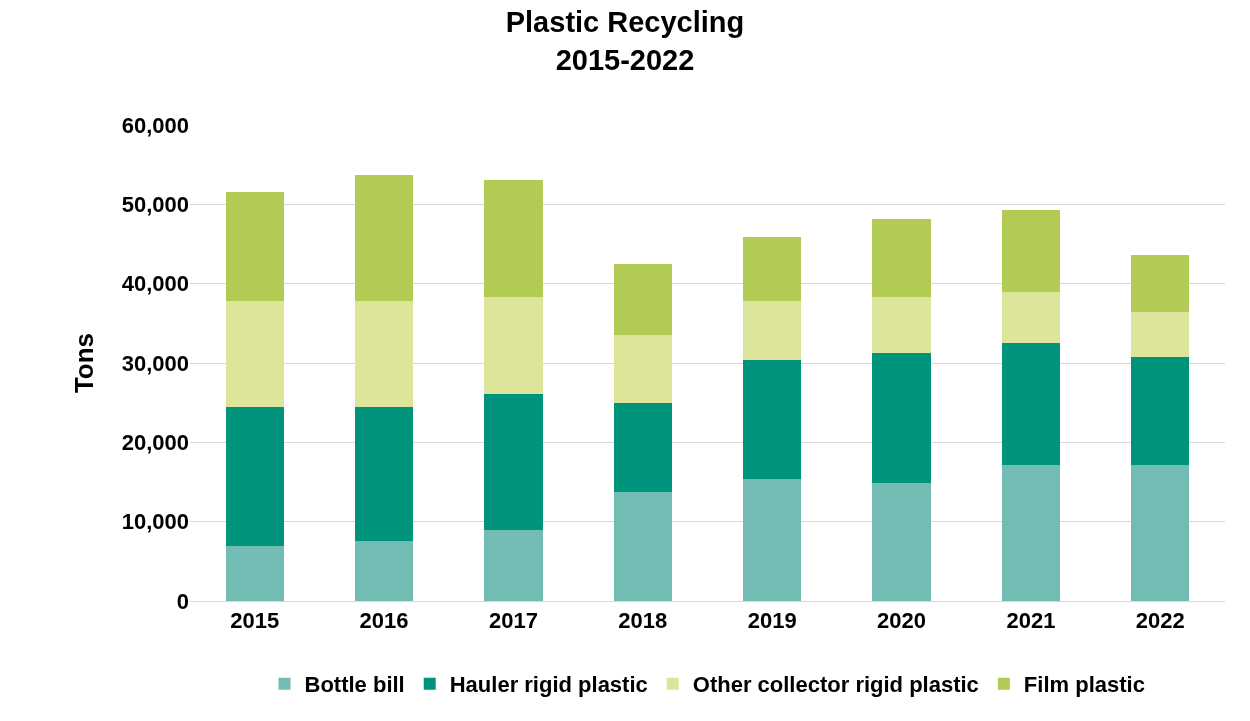 The height and width of the screenshot is (721, 1250). I want to click on y-tick-label: 40,000, so click(155, 284).